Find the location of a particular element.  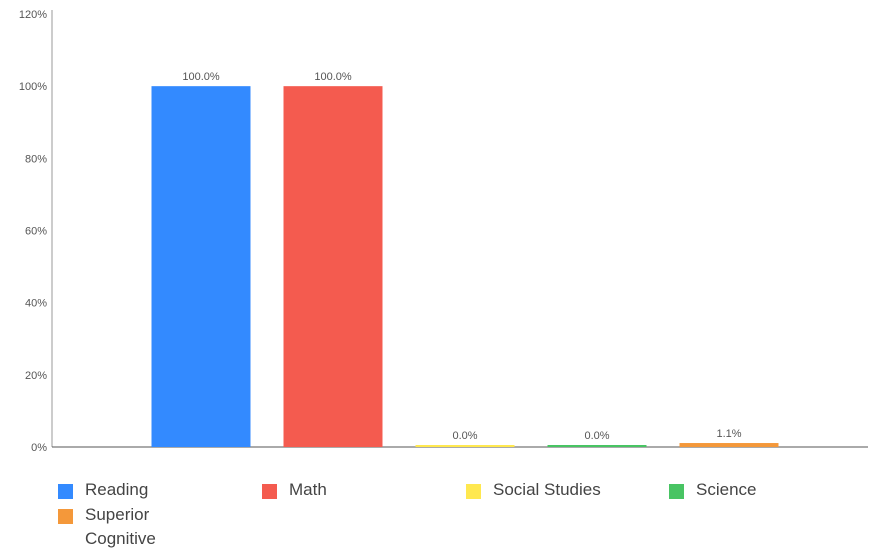

legend-swatch-math is located at coordinates (269, 491).